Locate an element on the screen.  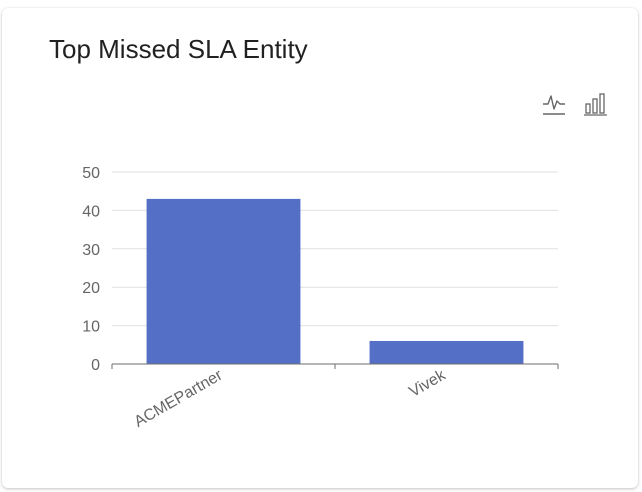
y-tick-label: 10 is located at coordinates (91, 327).